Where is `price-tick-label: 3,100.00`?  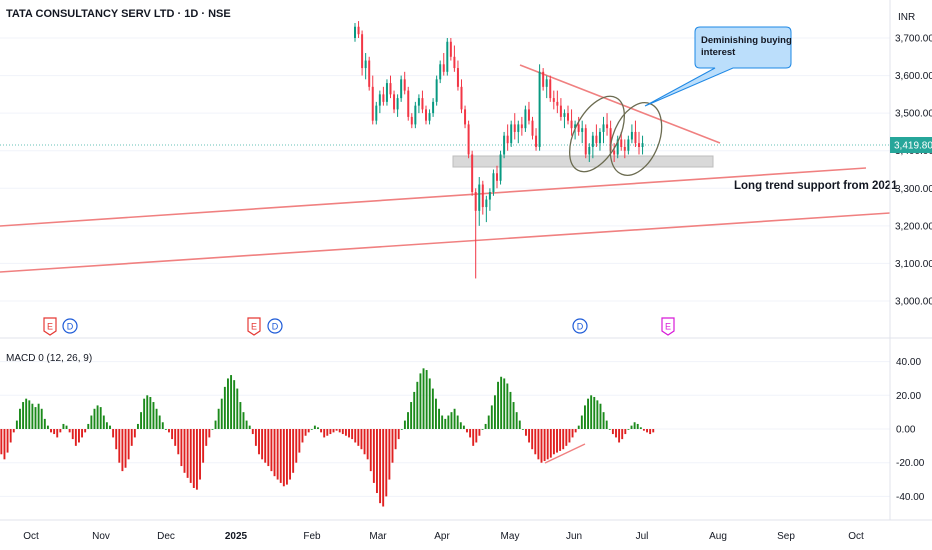
price-tick-label: 3,100.00 is located at coordinates (913, 264).